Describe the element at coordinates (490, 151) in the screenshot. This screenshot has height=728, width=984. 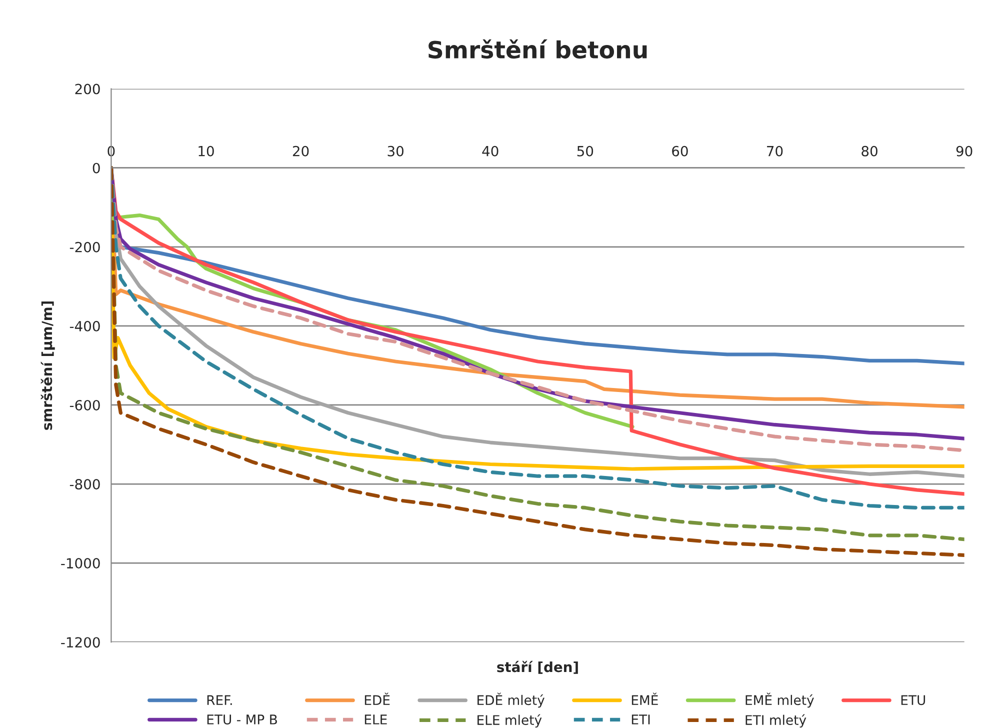
I see `x-tick-label: 40` at that location.